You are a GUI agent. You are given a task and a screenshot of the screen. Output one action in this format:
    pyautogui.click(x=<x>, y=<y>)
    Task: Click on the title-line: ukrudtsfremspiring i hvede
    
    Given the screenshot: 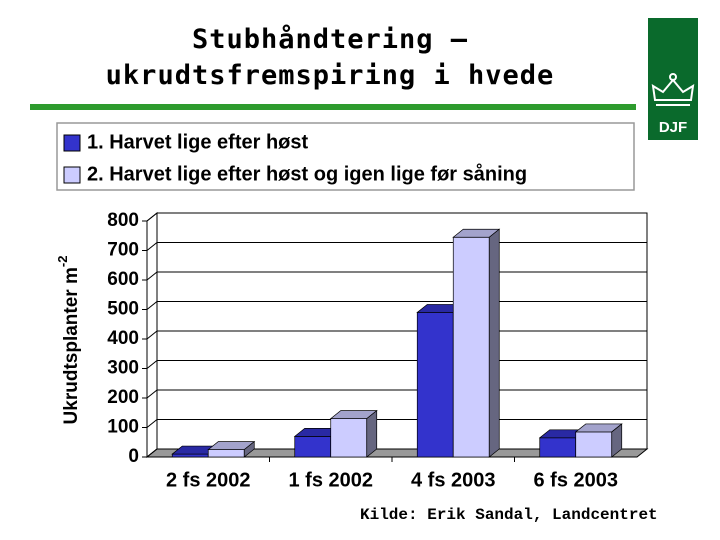 What is the action you would take?
    pyautogui.click(x=330, y=75)
    